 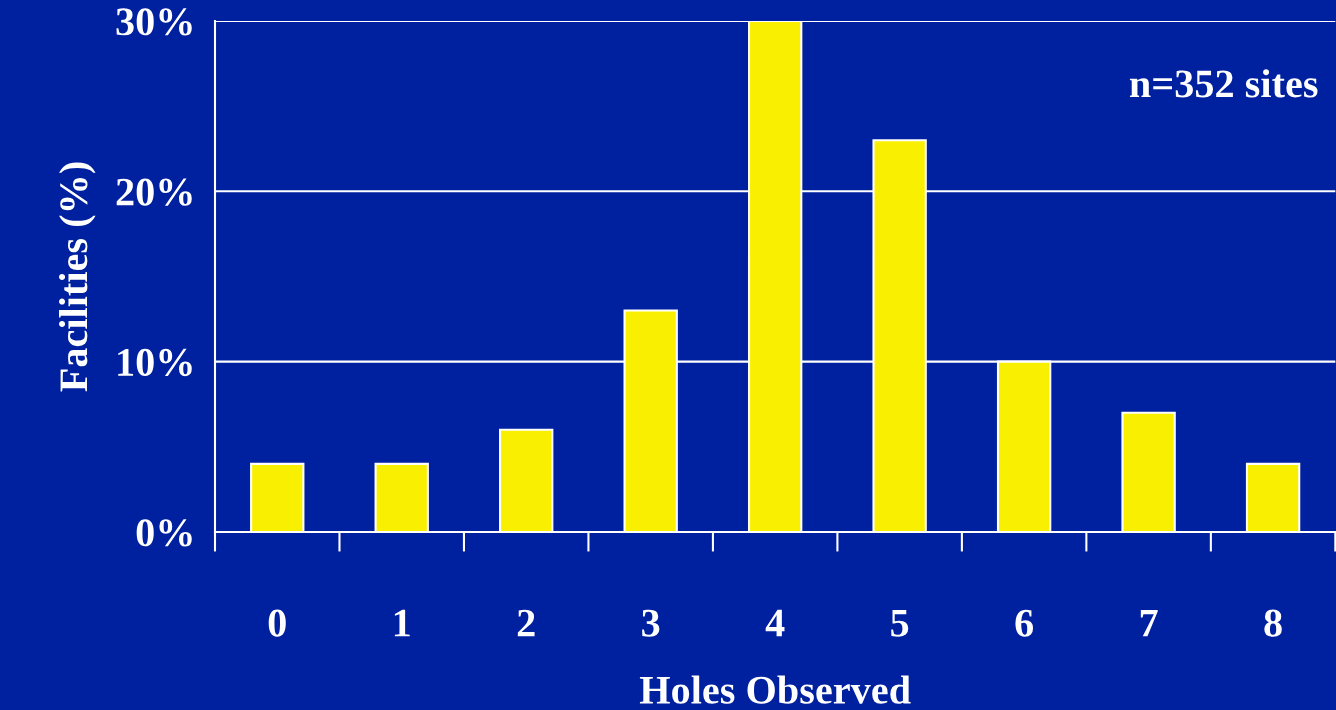 I want to click on x-tick-label: 8, so click(x=1273, y=623).